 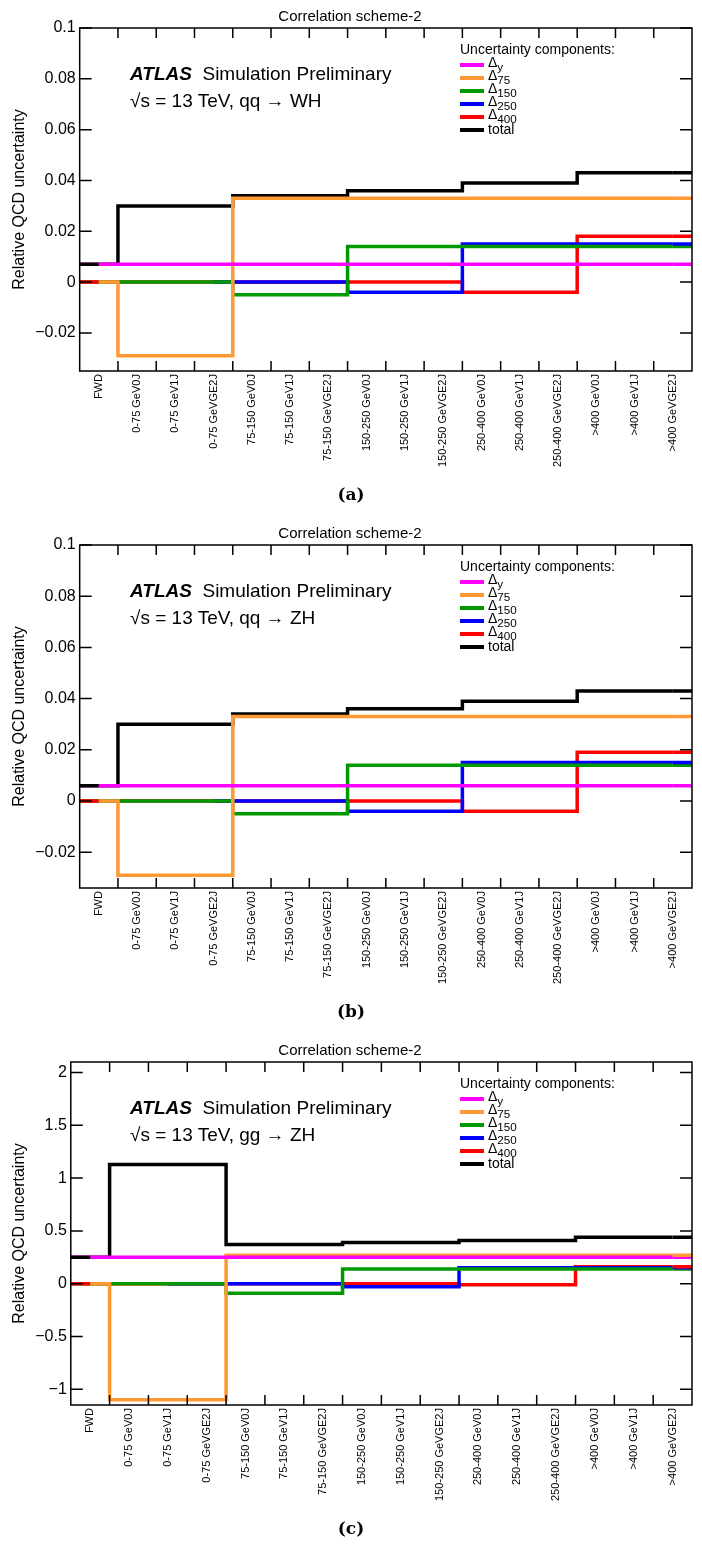 I want to click on y-tick-label: 0.5, so click(x=55, y=1230).